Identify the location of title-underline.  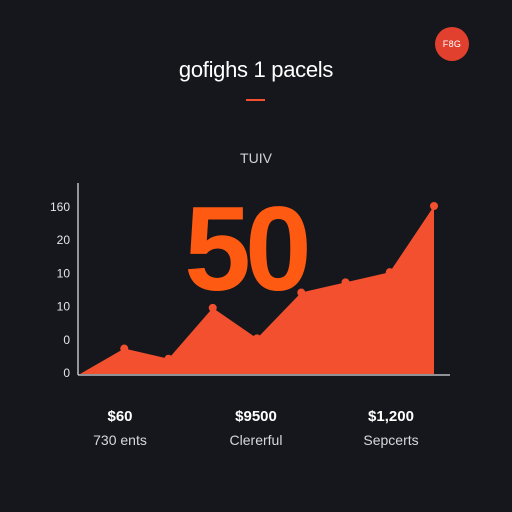
(255, 100).